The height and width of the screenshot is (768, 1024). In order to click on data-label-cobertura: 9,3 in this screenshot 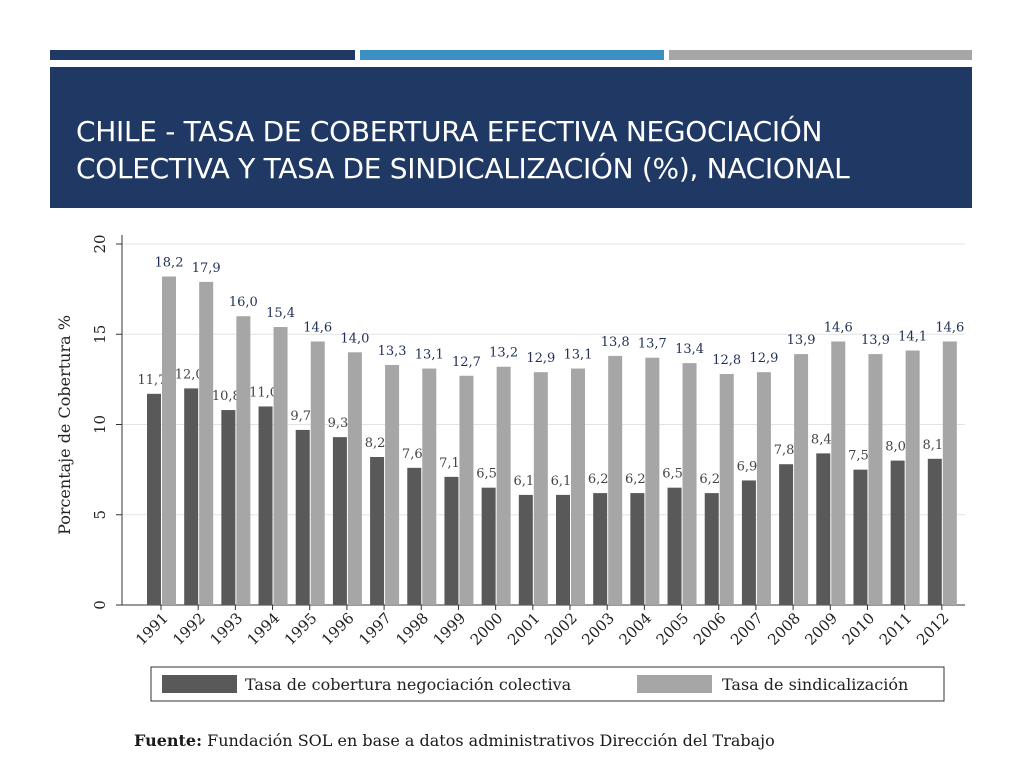, I will do `click(338, 423)`.